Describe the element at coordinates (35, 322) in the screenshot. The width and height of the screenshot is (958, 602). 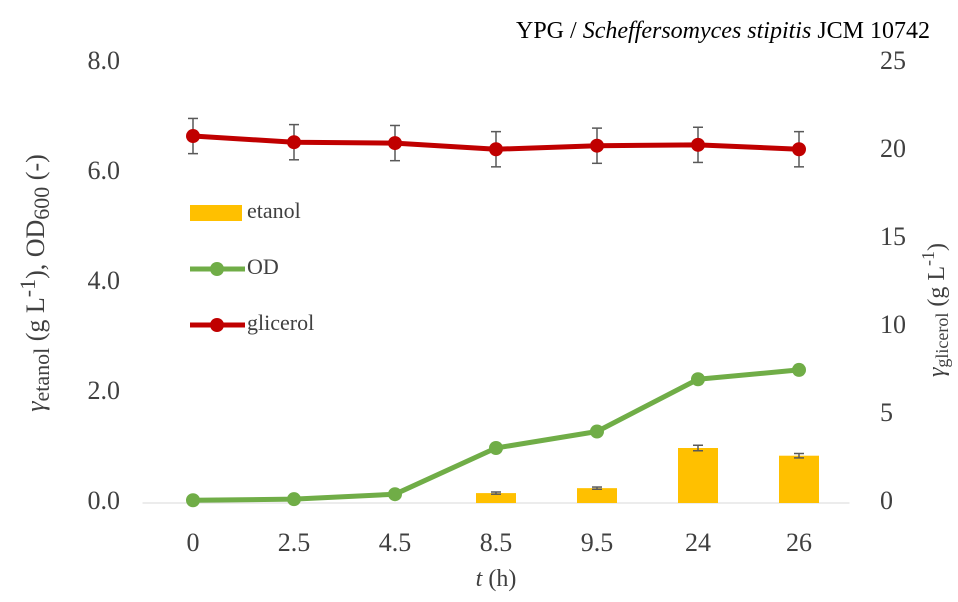
I see `y-label-part: (g L` at that location.